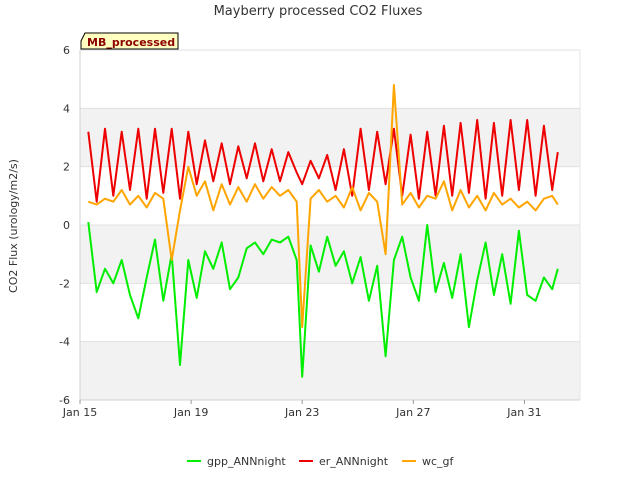  What do you see at coordinates (13, 226) in the screenshot?
I see `y-axis-label: CO2 Flux (urology/m2/s)` at bounding box center [13, 226].